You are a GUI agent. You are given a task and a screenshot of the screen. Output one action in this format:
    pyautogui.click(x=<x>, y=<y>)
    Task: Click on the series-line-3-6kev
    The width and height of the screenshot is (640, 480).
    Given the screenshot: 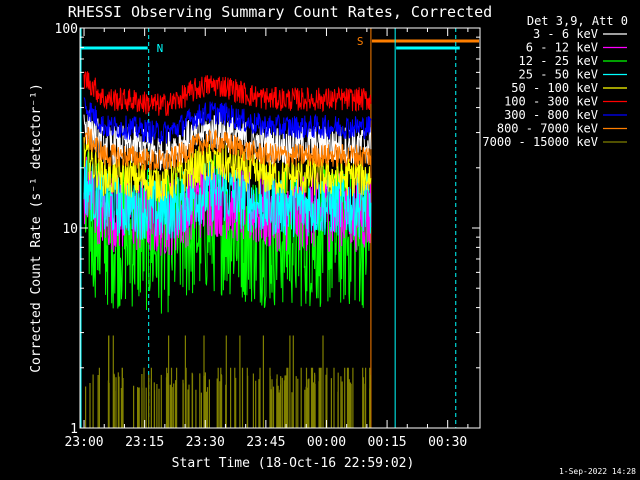 What is the action you would take?
    pyautogui.click(x=227, y=140)
    